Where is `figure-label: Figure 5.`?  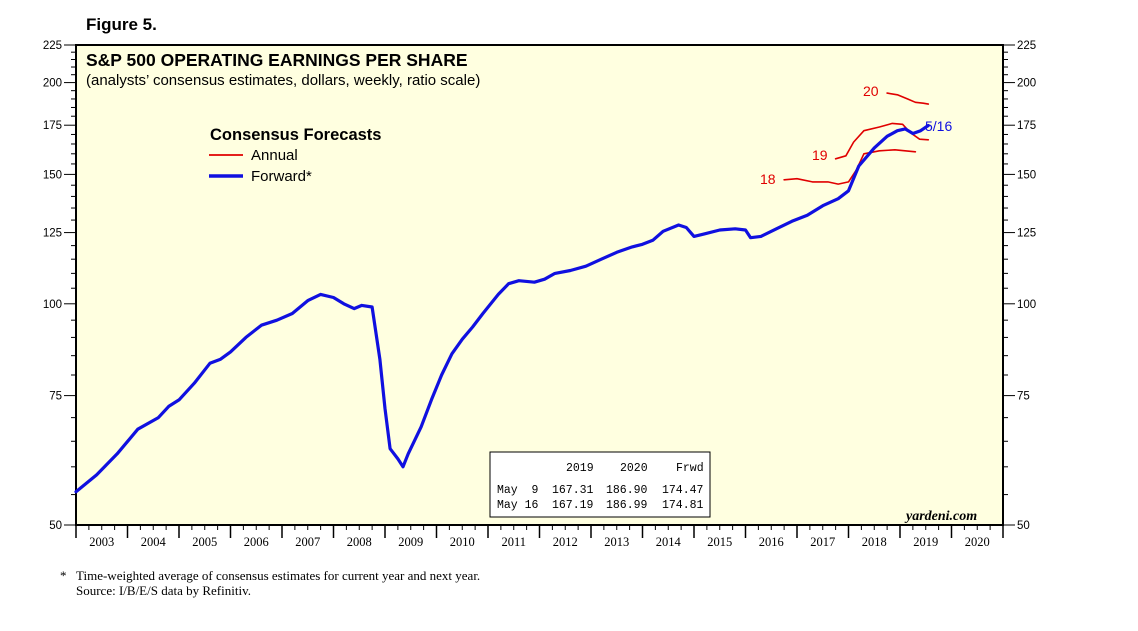
figure-label: Figure 5. is located at coordinates (121, 24).